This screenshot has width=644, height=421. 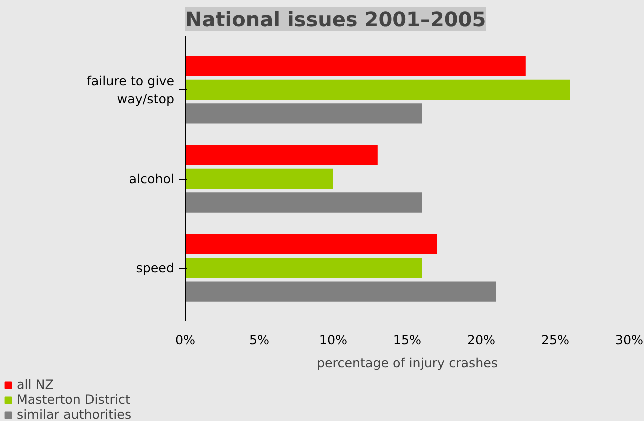 What do you see at coordinates (333, 340) in the screenshot?
I see `x-tick-label: 10%` at bounding box center [333, 340].